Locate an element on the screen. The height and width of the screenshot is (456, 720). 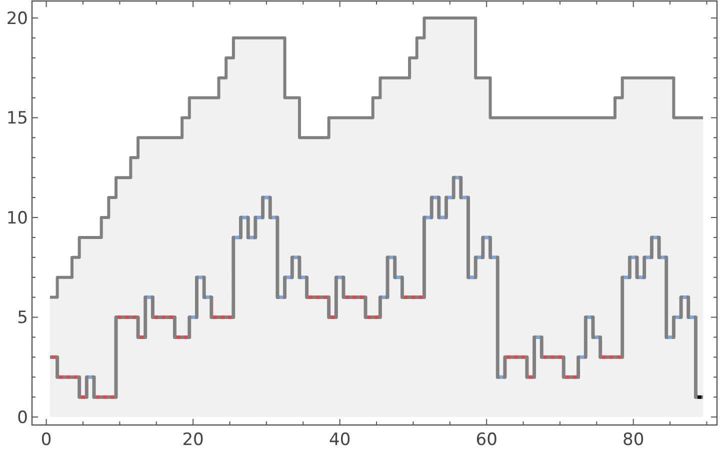
y-tick-label: 10 is located at coordinates (17, 218).